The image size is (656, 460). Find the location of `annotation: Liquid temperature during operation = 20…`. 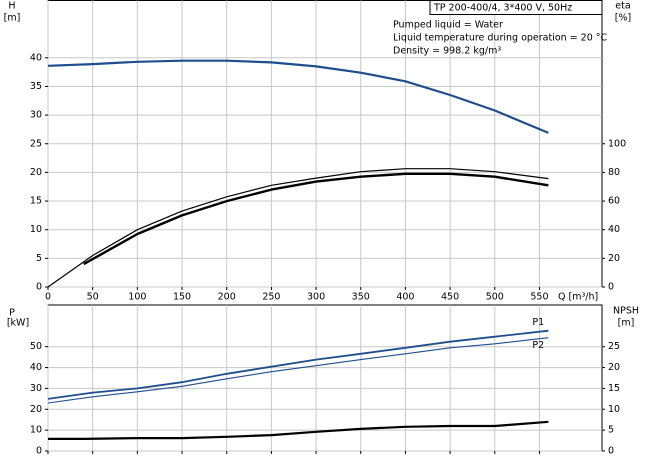

annotation: Liquid temperature during operation = 20… is located at coordinates (500, 38).